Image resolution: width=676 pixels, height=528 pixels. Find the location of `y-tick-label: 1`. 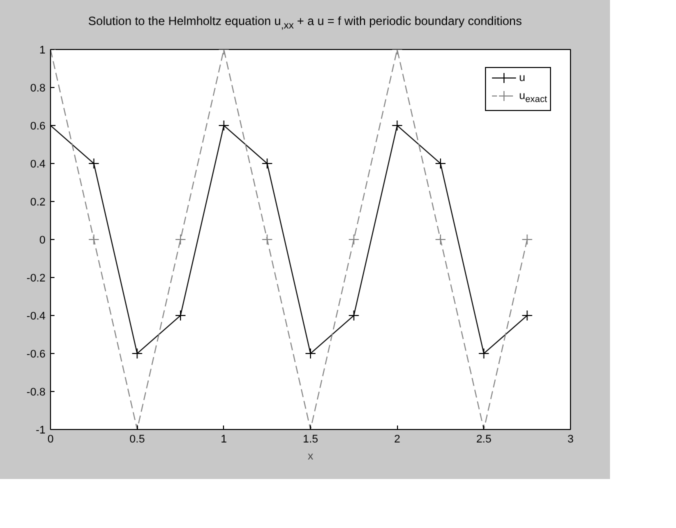

y-tick-label: 1 is located at coordinates (42, 50).